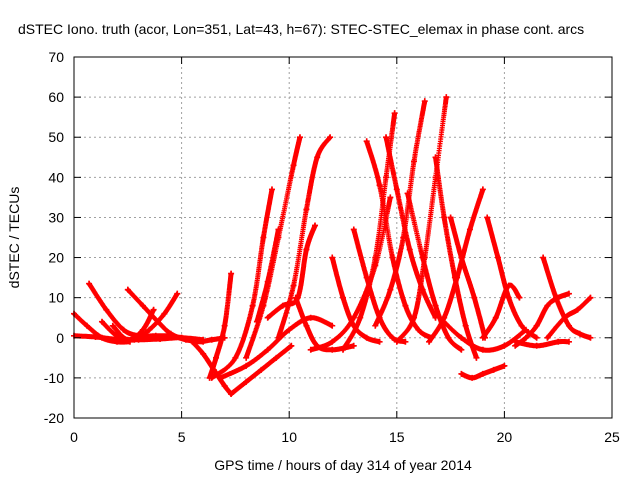  What do you see at coordinates (56, 137) in the screenshot?
I see `y-tick-label: 50` at bounding box center [56, 137].